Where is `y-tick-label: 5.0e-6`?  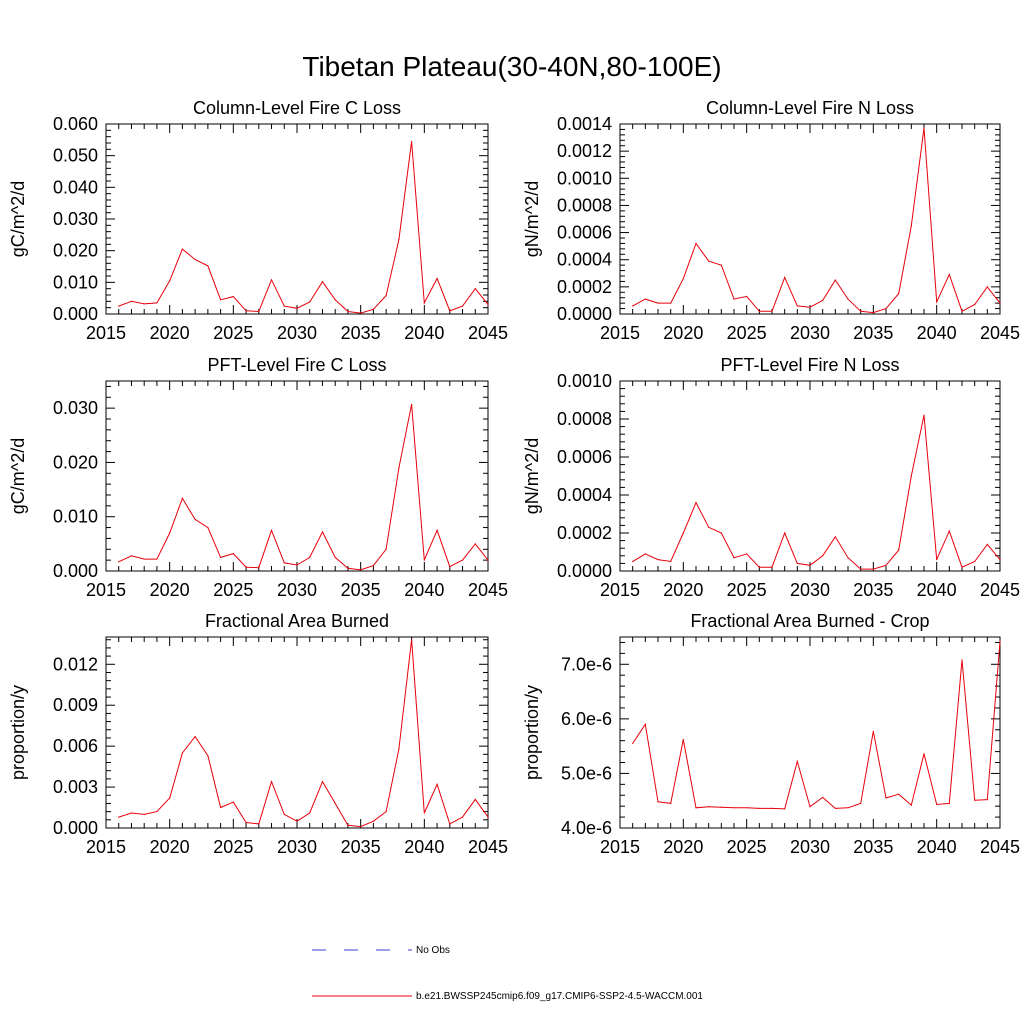
y-tick-label: 5.0e-6 is located at coordinates (586, 773).